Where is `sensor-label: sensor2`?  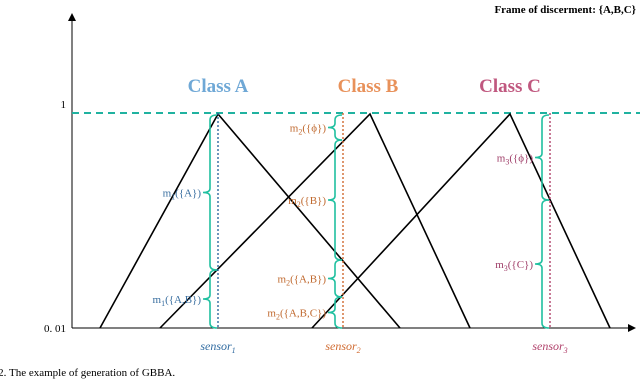 sensor-label: sensor2 is located at coordinates (342, 347).